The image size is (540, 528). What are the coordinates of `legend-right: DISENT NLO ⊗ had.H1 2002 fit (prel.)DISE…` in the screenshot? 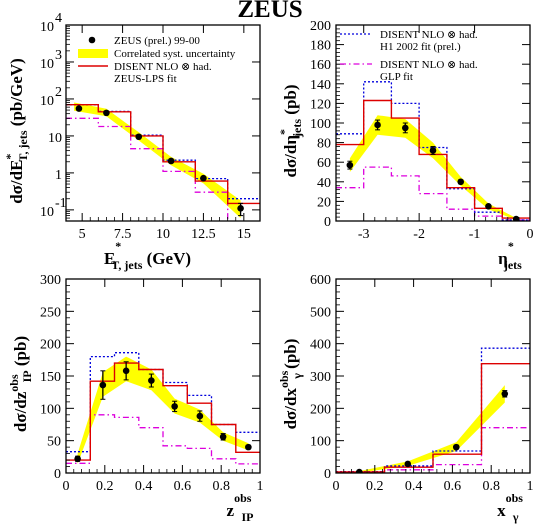 It's located at (409, 56).